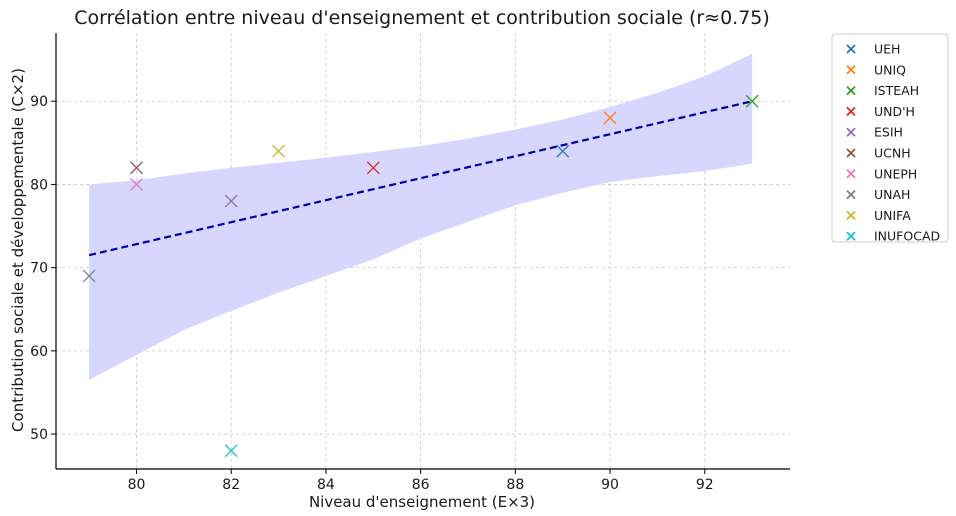 This screenshot has width=956, height=516. What do you see at coordinates (892, 194) in the screenshot?
I see `legend-label: UNAH` at bounding box center [892, 194].